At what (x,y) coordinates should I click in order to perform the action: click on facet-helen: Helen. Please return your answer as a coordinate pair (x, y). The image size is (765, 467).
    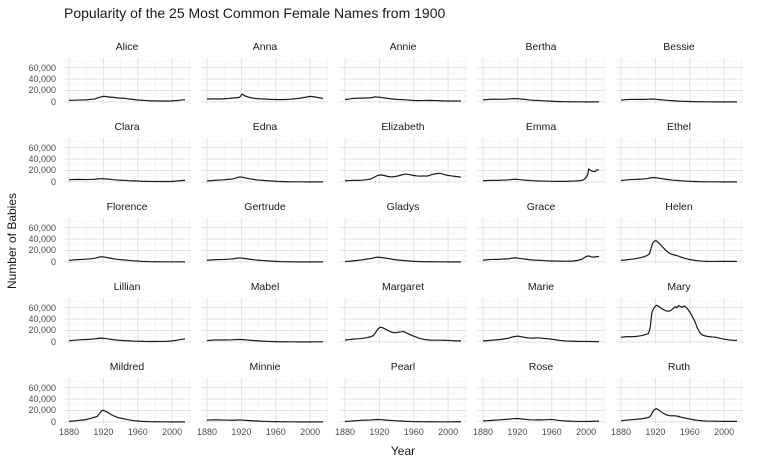
    Looking at the image, I should click on (679, 231).